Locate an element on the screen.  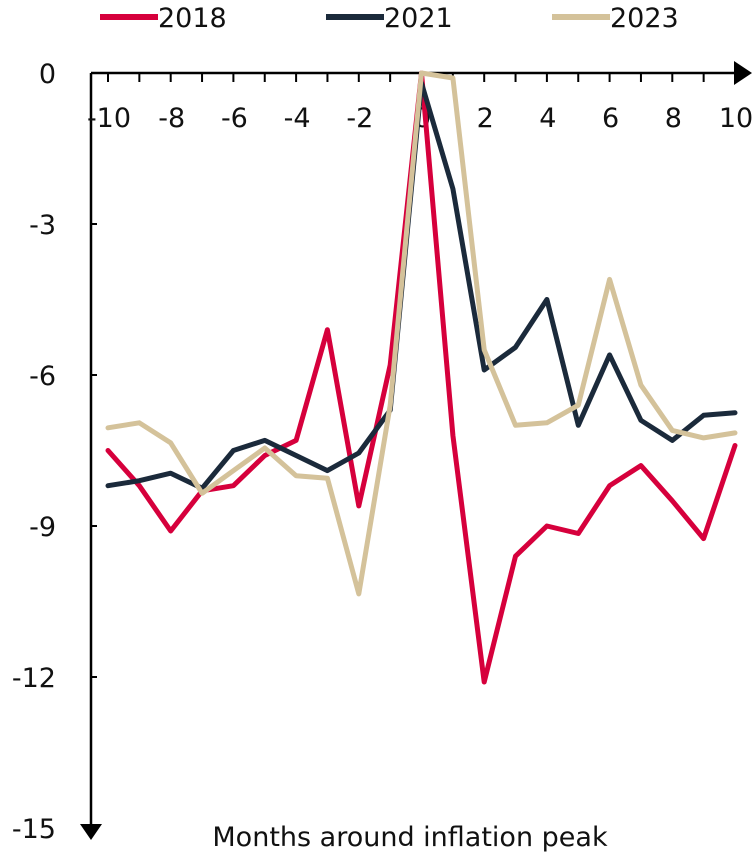
y-tick-label: -12 is located at coordinates (34, 678).